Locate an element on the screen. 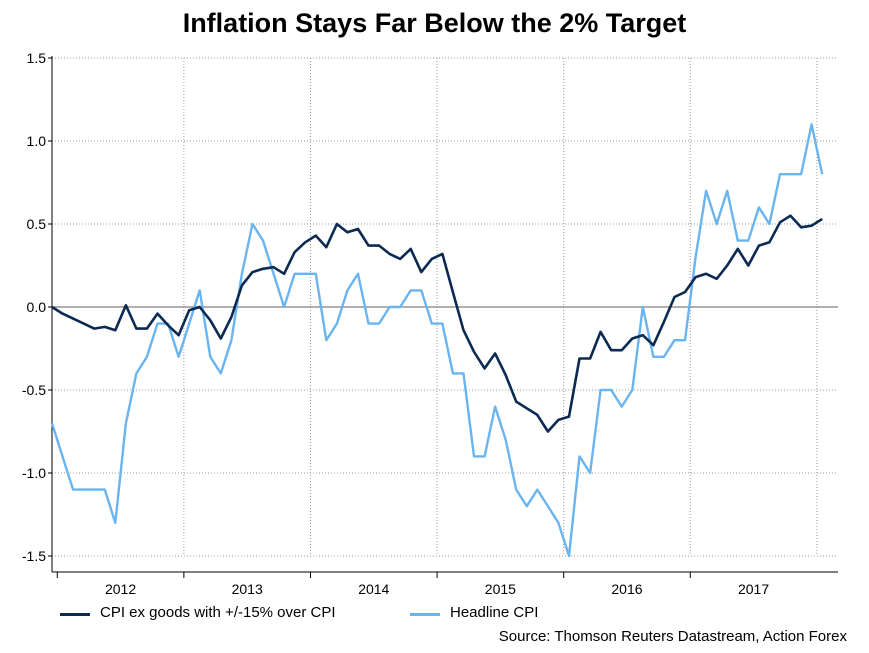  y-tick-label: 0.5 is located at coordinates (37, 224).